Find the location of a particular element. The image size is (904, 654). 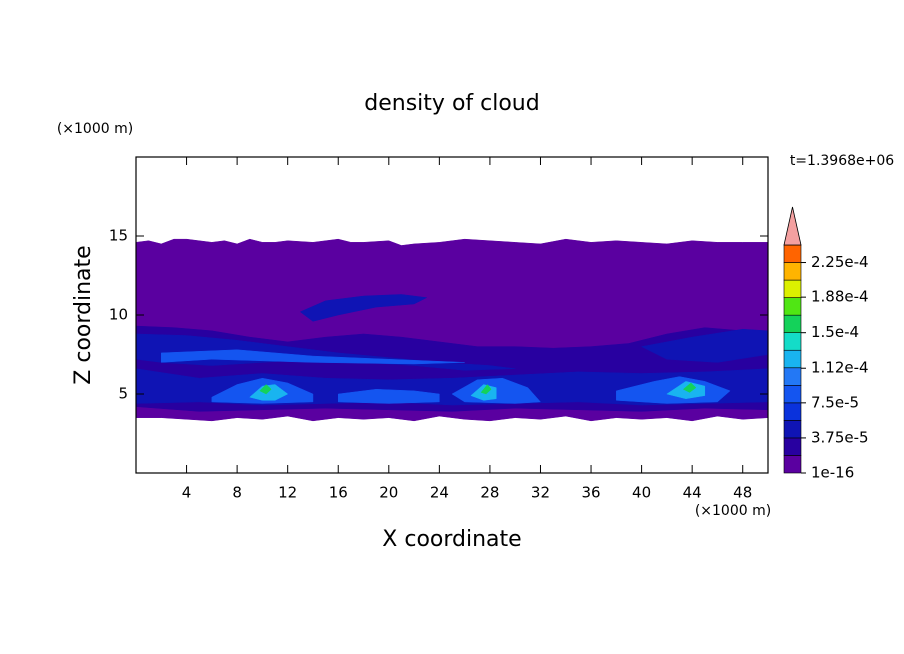

colorbar-tick-label: 1e-16 is located at coordinates (832, 473).